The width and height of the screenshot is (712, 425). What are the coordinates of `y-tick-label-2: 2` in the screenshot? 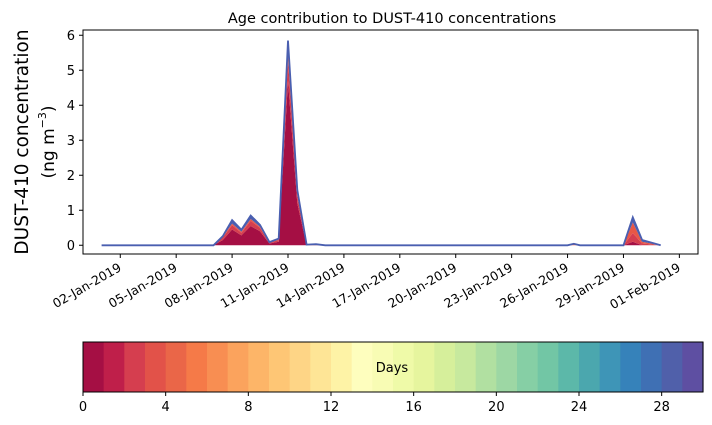 It's located at (71, 176).